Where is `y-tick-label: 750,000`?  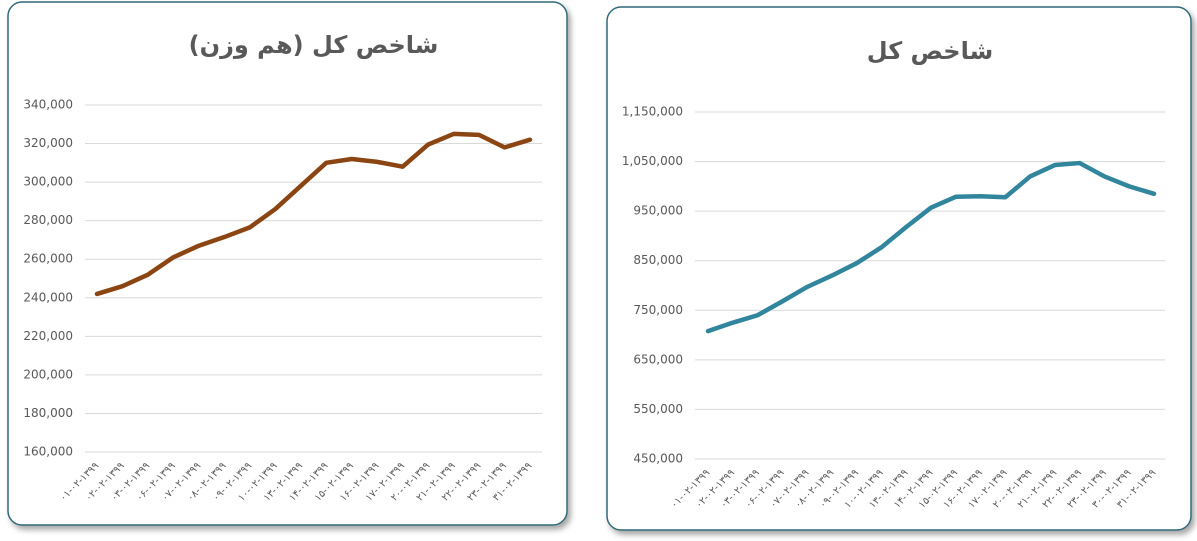 y-tick-label: 750,000 is located at coordinates (658, 310).